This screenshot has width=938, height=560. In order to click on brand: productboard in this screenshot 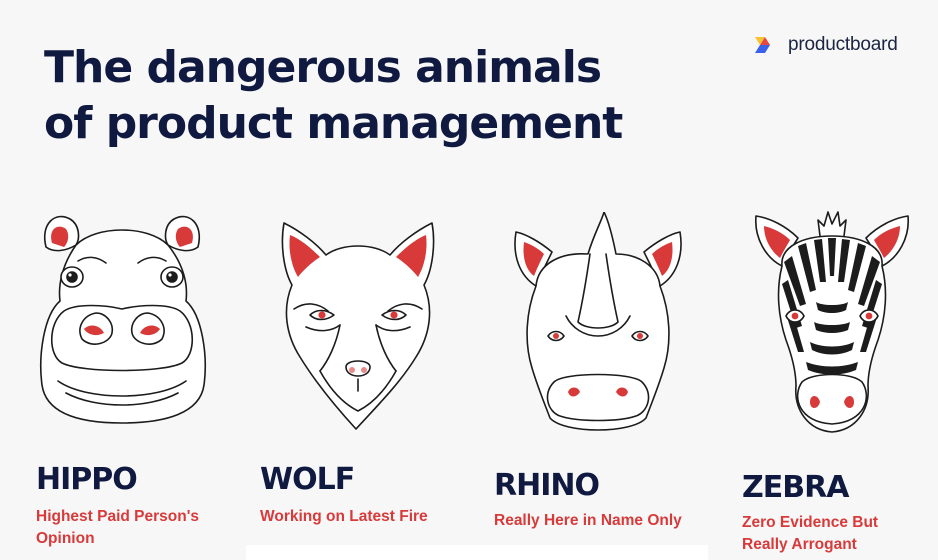, I will do `click(826, 45)`.